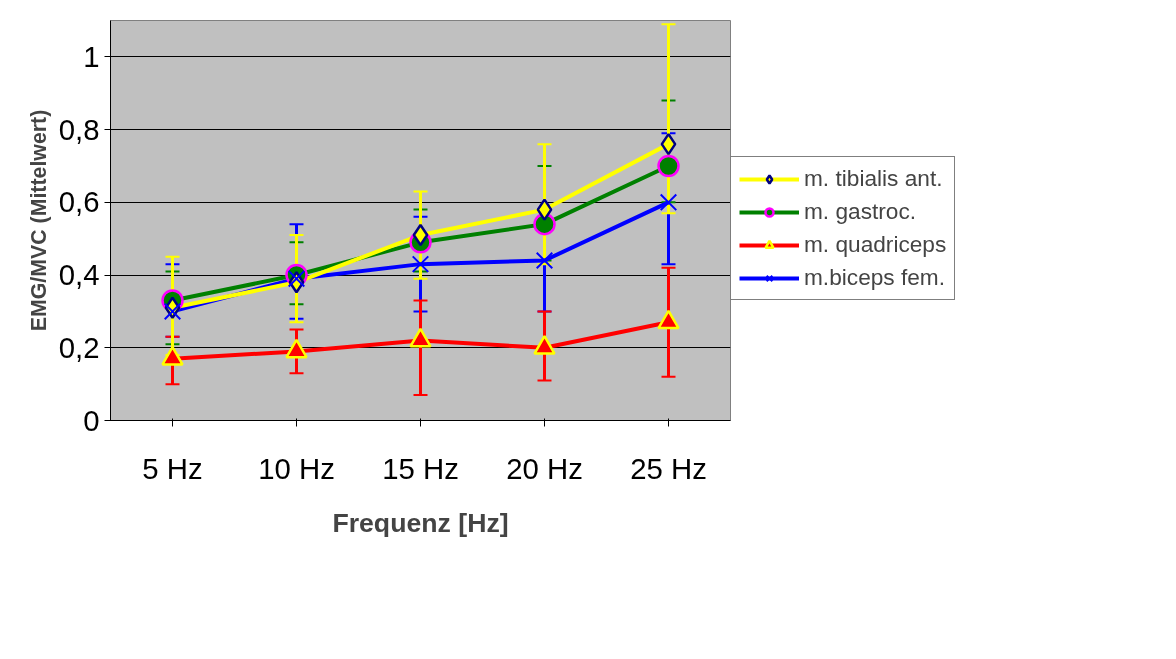  What do you see at coordinates (38, 220) in the screenshot?
I see `y-axis-title: EMG/MVC (Mittelwert)` at bounding box center [38, 220].